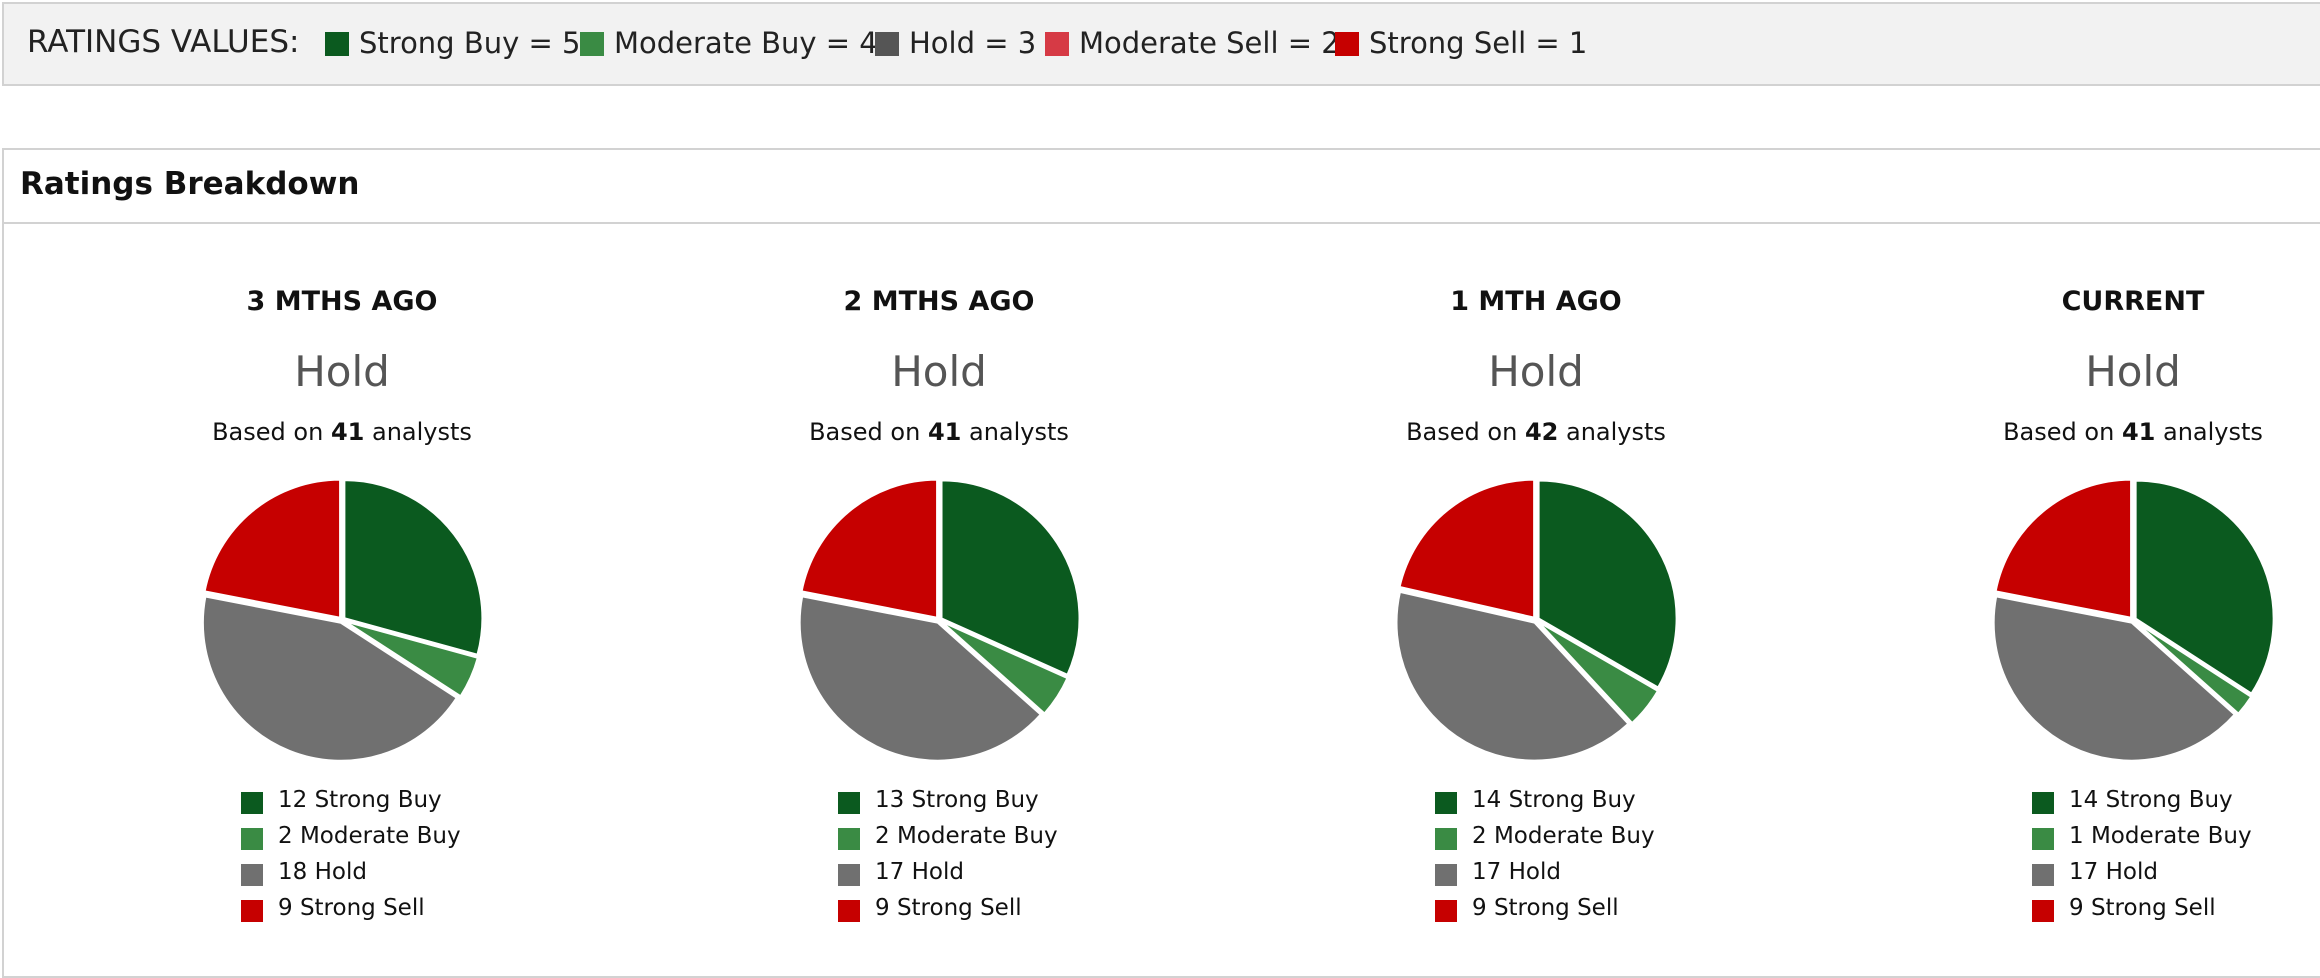  What do you see at coordinates (1162, 187) in the screenshot?
I see `ratings-breakdown-header: Ratings Breakdown` at bounding box center [1162, 187].